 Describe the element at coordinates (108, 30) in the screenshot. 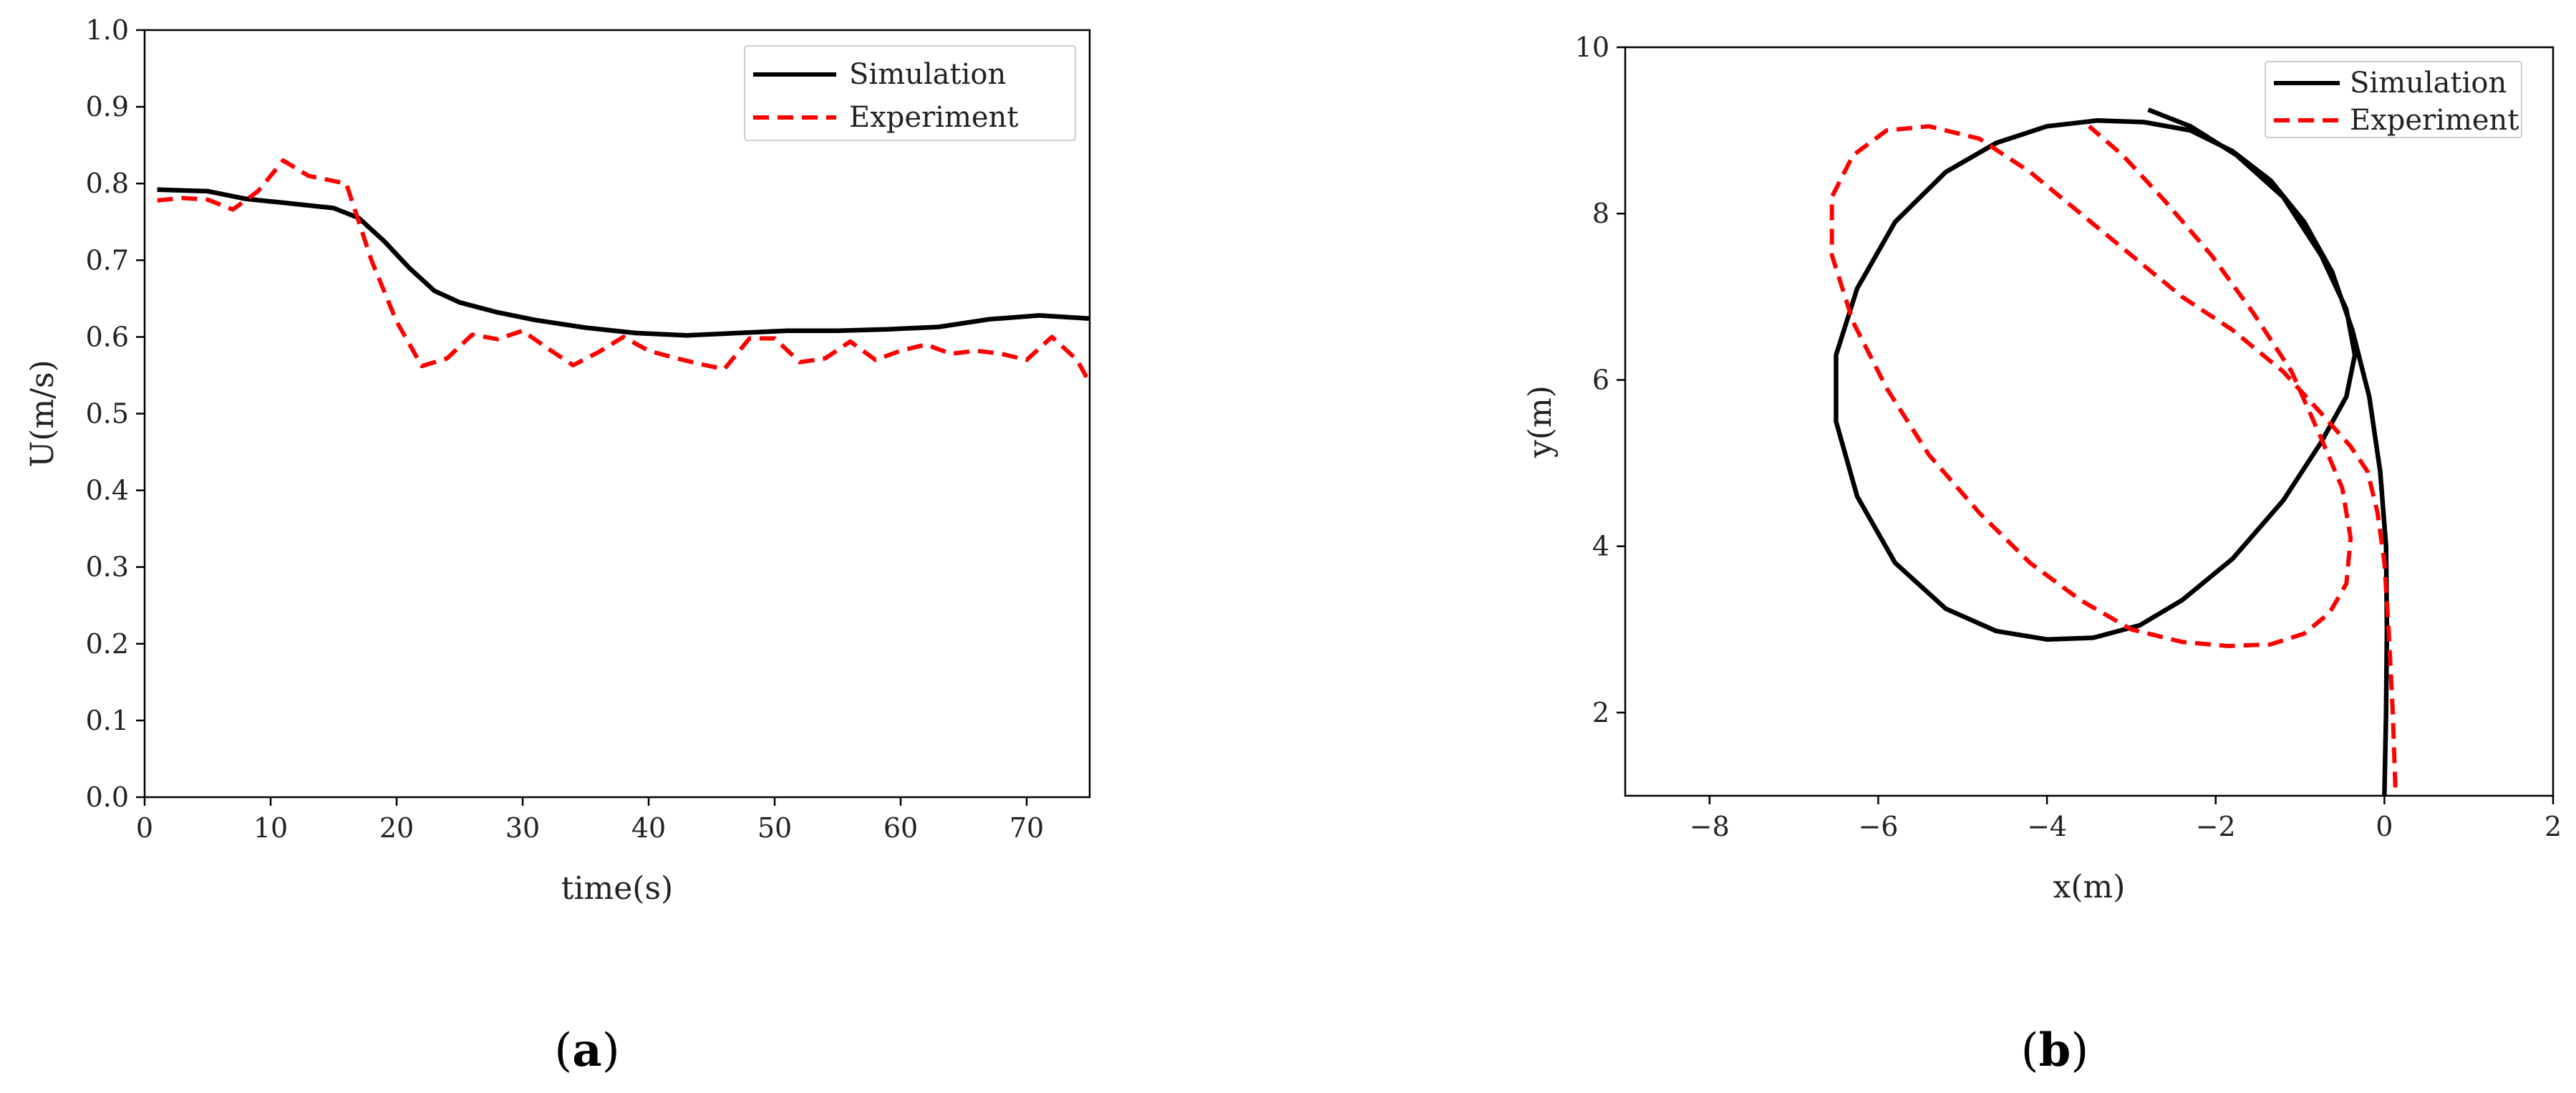

I see `y-tick-label: 1.0` at that location.